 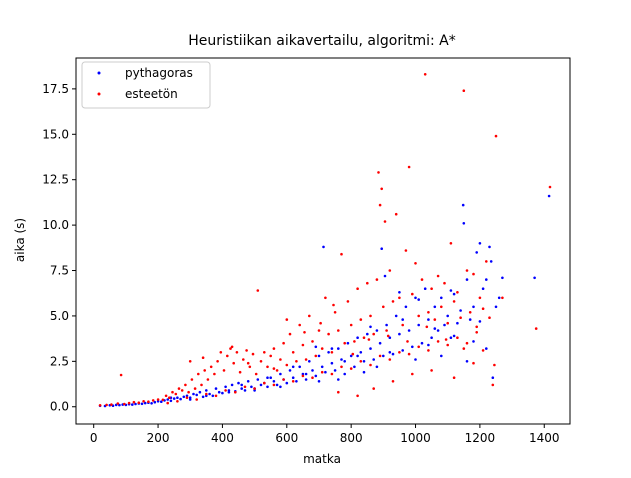 I want to click on legend-marker-esteeton, so click(x=99, y=94).